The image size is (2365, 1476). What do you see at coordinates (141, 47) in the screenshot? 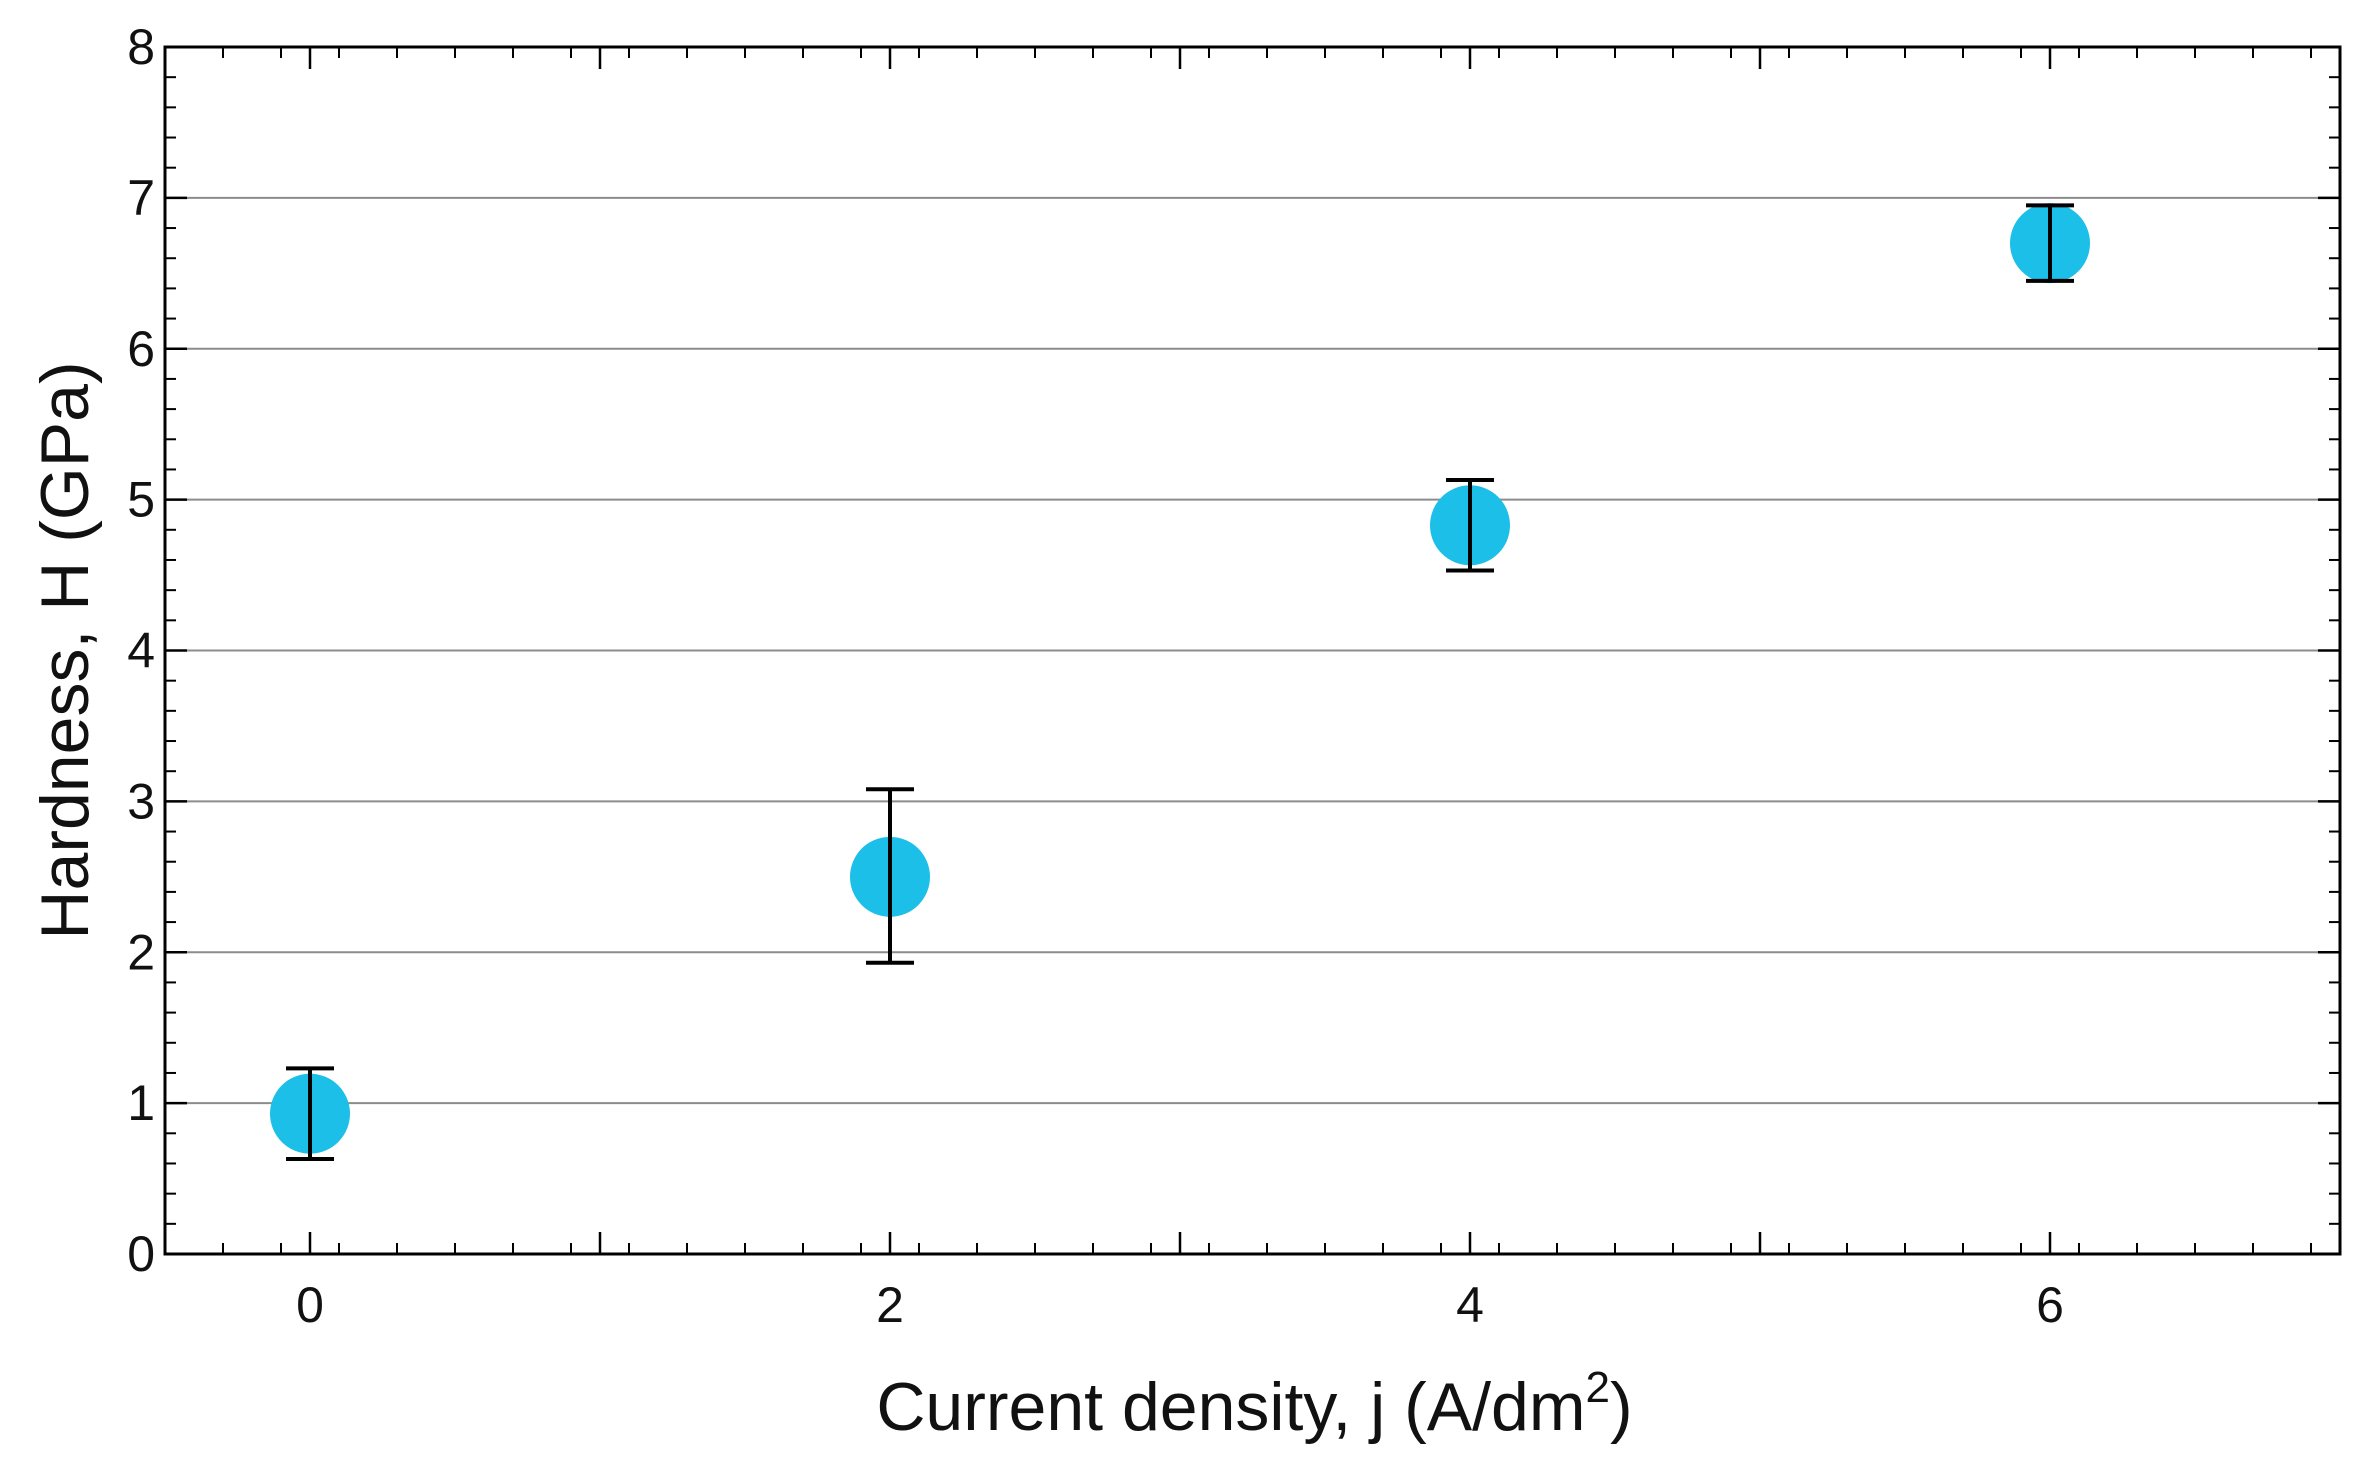
I see `y-tick-label: 8` at bounding box center [141, 47].